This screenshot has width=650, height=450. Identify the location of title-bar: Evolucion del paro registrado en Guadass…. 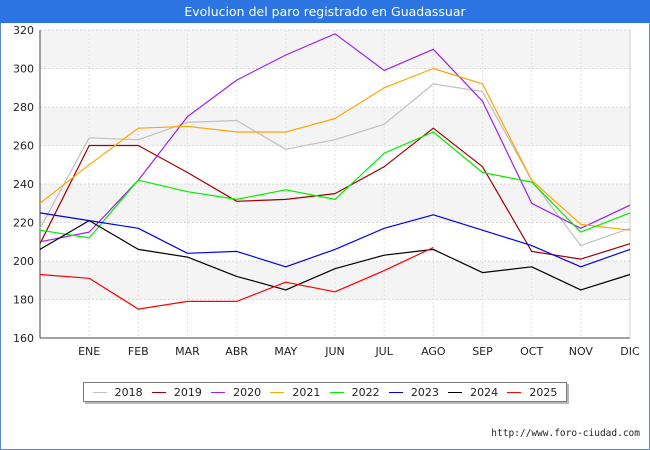
(325, 11).